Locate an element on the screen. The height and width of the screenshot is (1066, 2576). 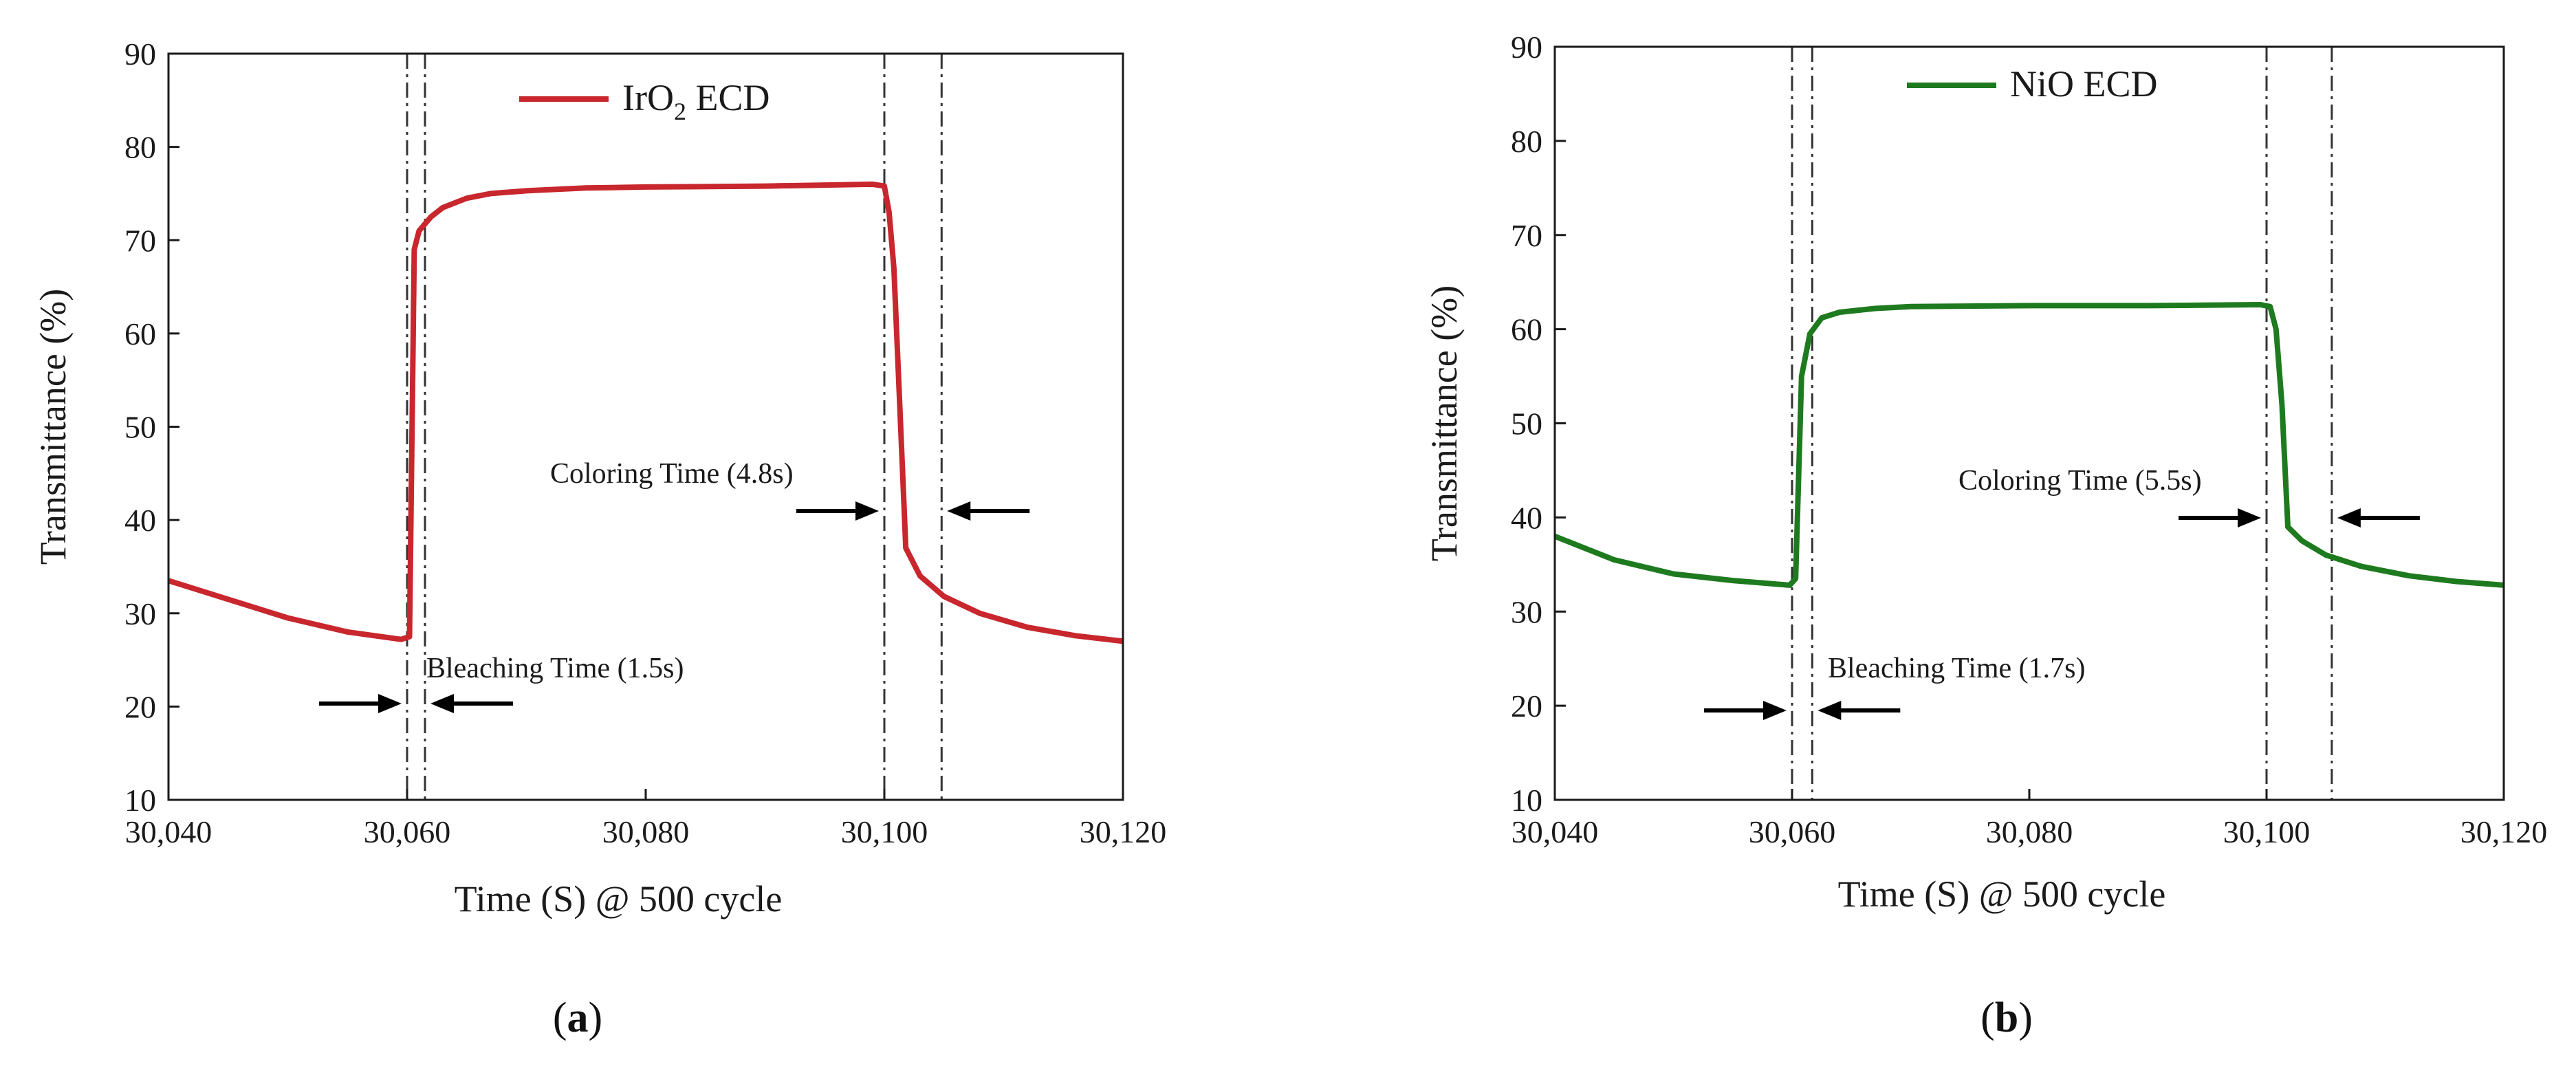
legend-label: NiO ECD is located at coordinates (2084, 84).